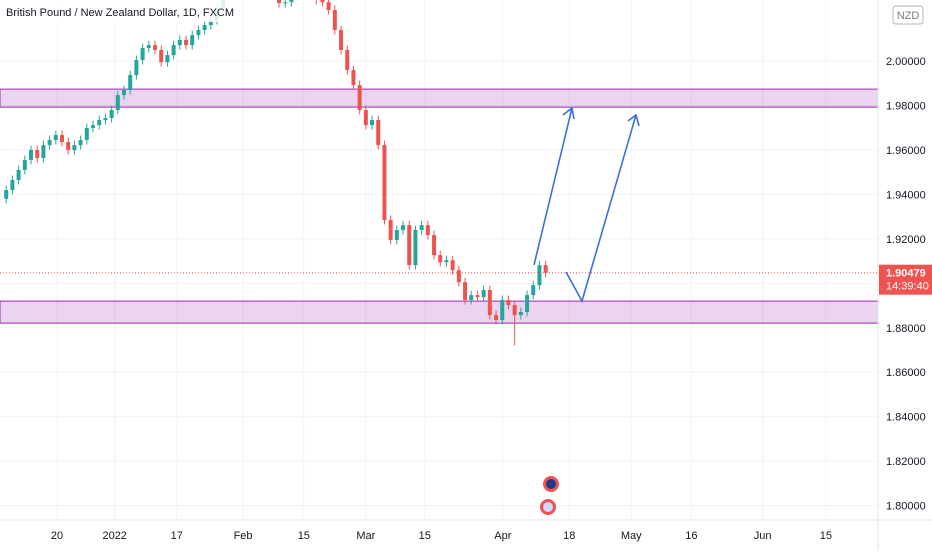  What do you see at coordinates (569, 536) in the screenshot?
I see `x-tick-label: 18` at bounding box center [569, 536].